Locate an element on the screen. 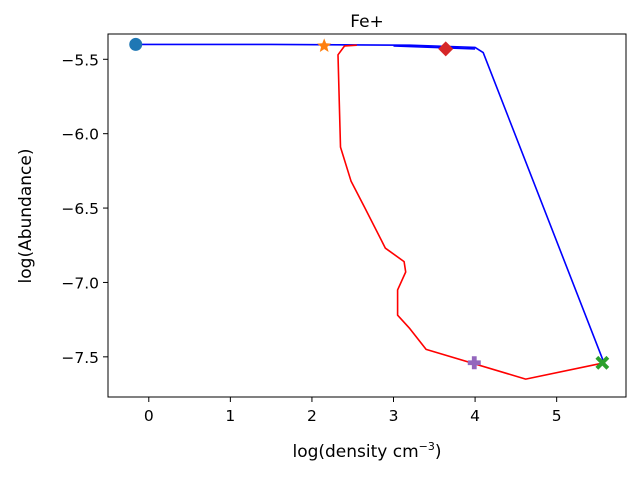  marker-x is located at coordinates (602, 362).